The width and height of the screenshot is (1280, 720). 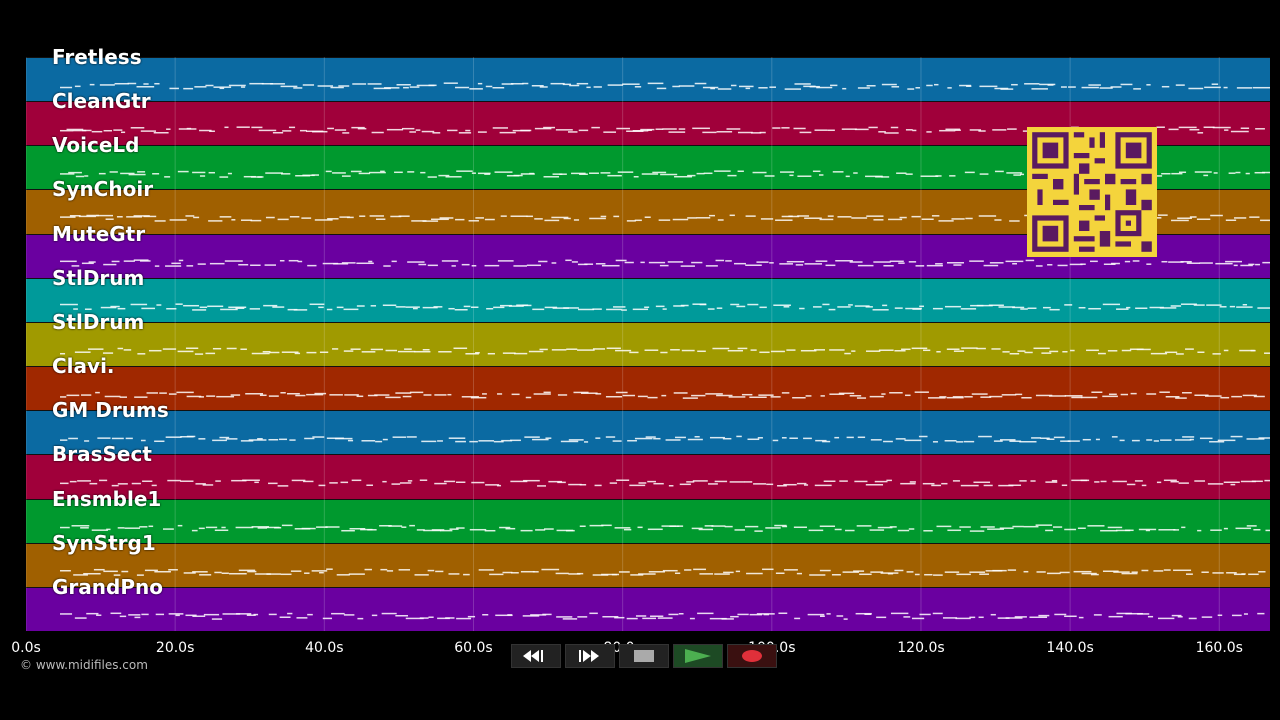 I want to click on record-button, so click(x=752, y=656).